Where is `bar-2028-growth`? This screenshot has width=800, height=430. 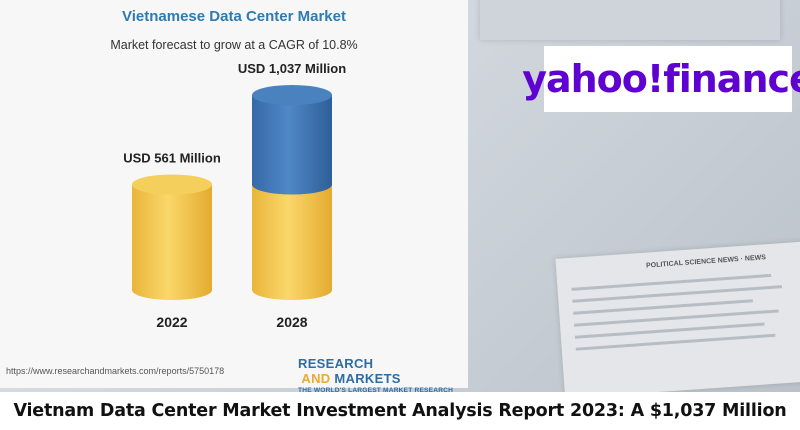
bar-2028-growth is located at coordinates (292, 140).